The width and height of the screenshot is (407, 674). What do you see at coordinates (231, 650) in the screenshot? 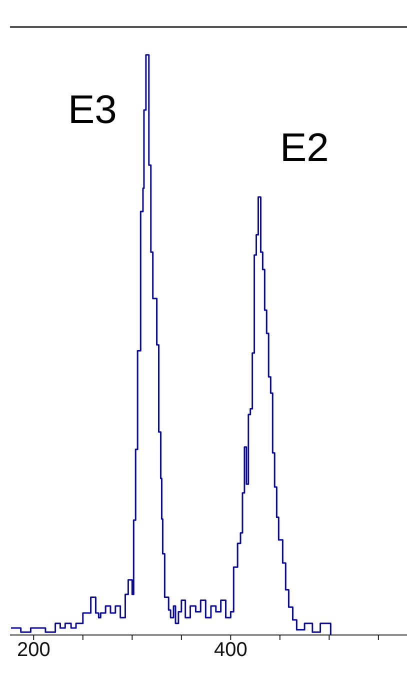
I see `x-tick-label: 400` at bounding box center [231, 650].